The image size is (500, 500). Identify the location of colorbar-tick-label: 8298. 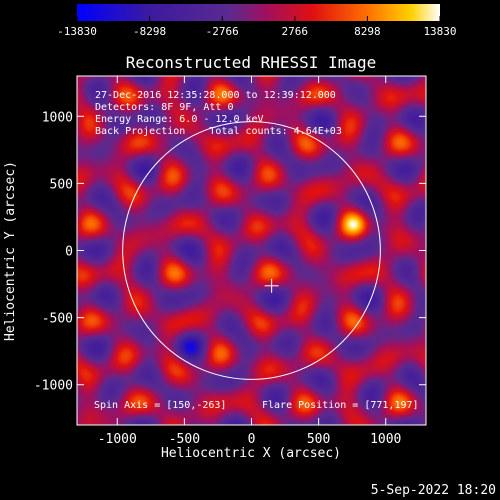
(367, 31).